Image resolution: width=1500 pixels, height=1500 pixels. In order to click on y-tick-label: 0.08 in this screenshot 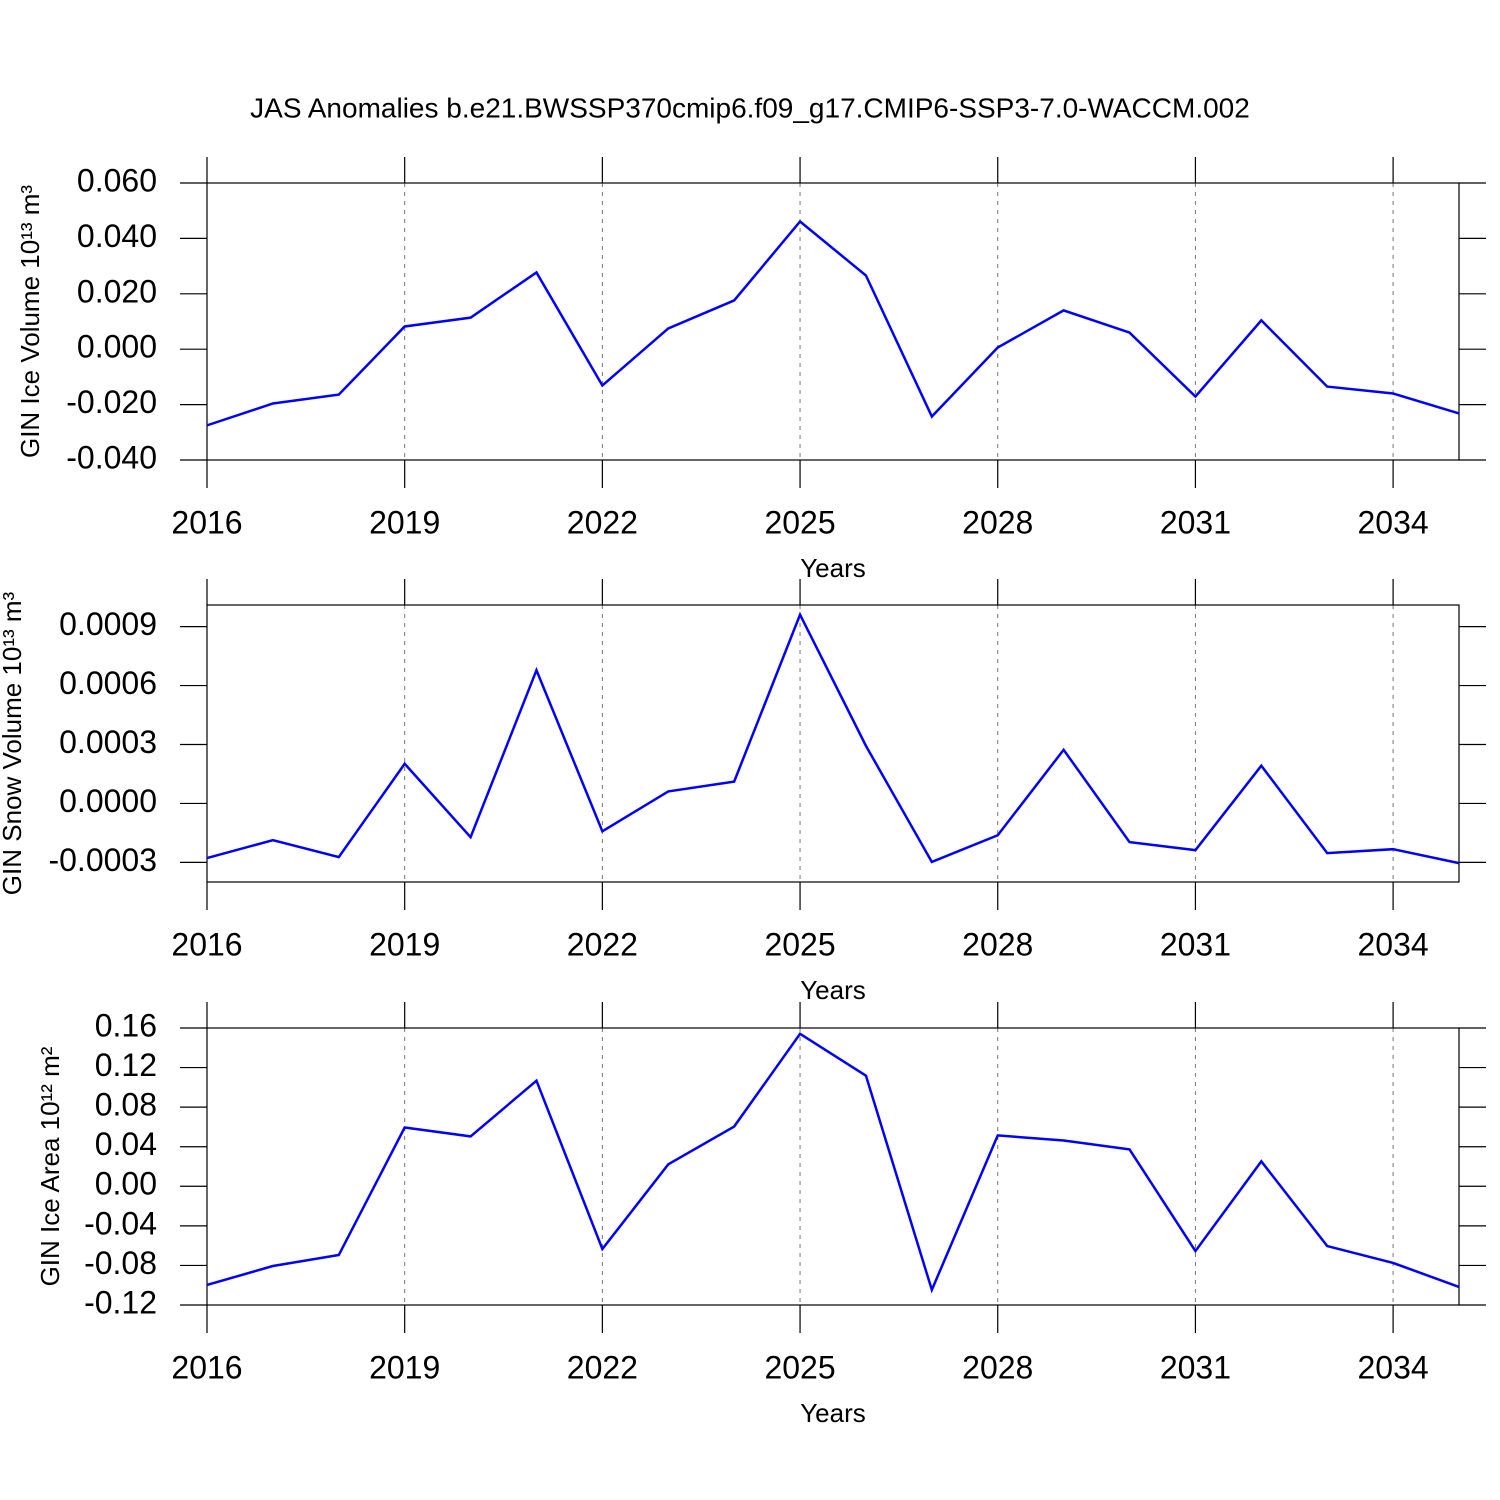, I will do `click(126, 1105)`.